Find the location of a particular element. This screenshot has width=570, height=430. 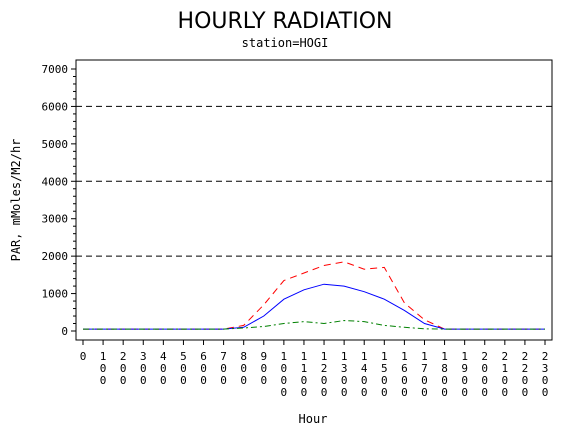

chart-title: HOURLY RADIATION is located at coordinates (285, 21).